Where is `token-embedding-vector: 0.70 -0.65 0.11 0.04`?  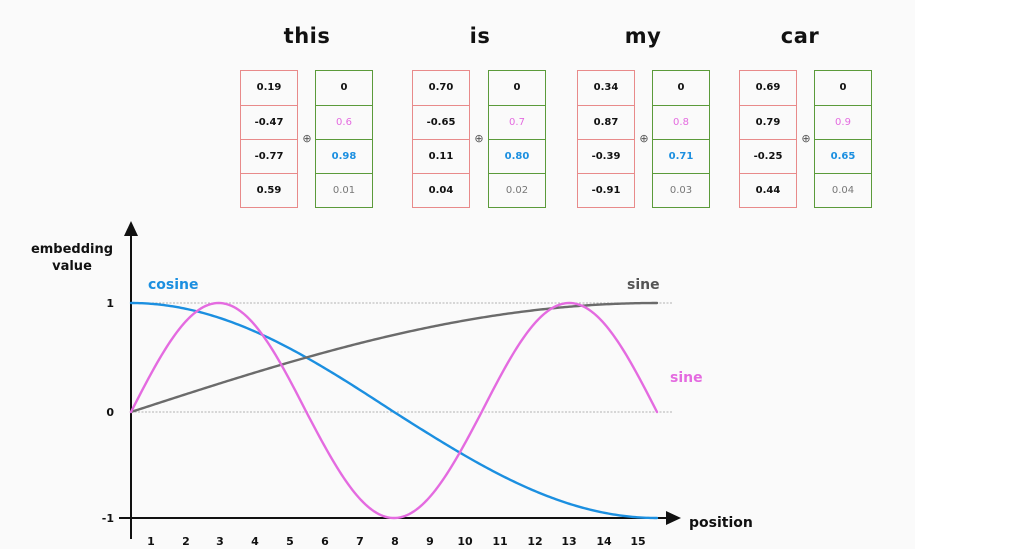
token-embedding-vector: 0.70 -0.65 0.11 0.04 is located at coordinates (441, 139).